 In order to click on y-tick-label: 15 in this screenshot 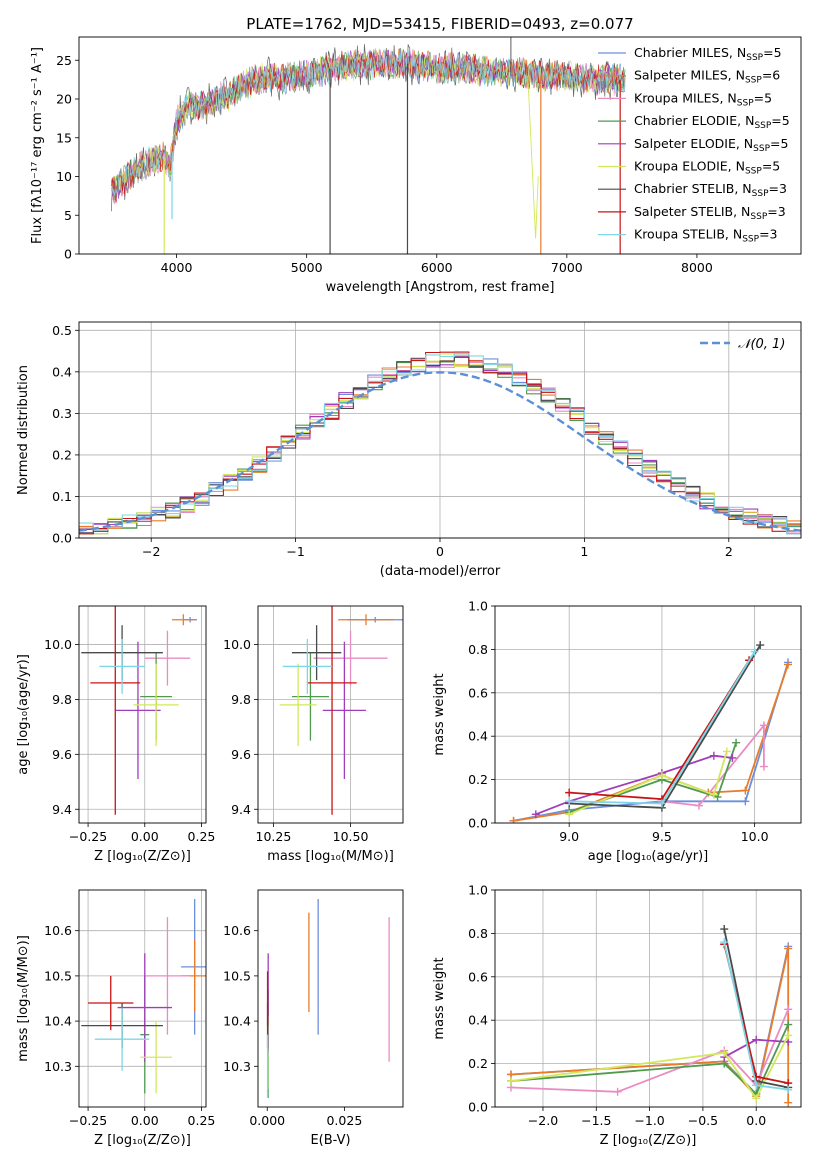, I will do `click(64, 137)`.